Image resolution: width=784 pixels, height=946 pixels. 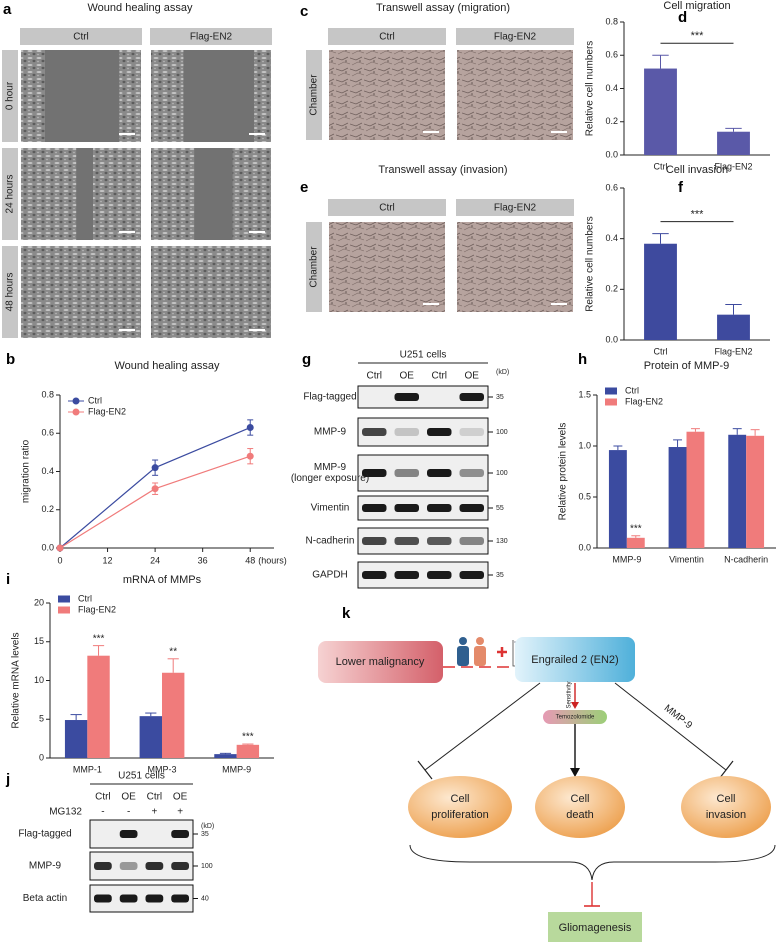 What do you see at coordinates (128, 812) in the screenshot?
I see `treatment-mark: -` at bounding box center [128, 812].